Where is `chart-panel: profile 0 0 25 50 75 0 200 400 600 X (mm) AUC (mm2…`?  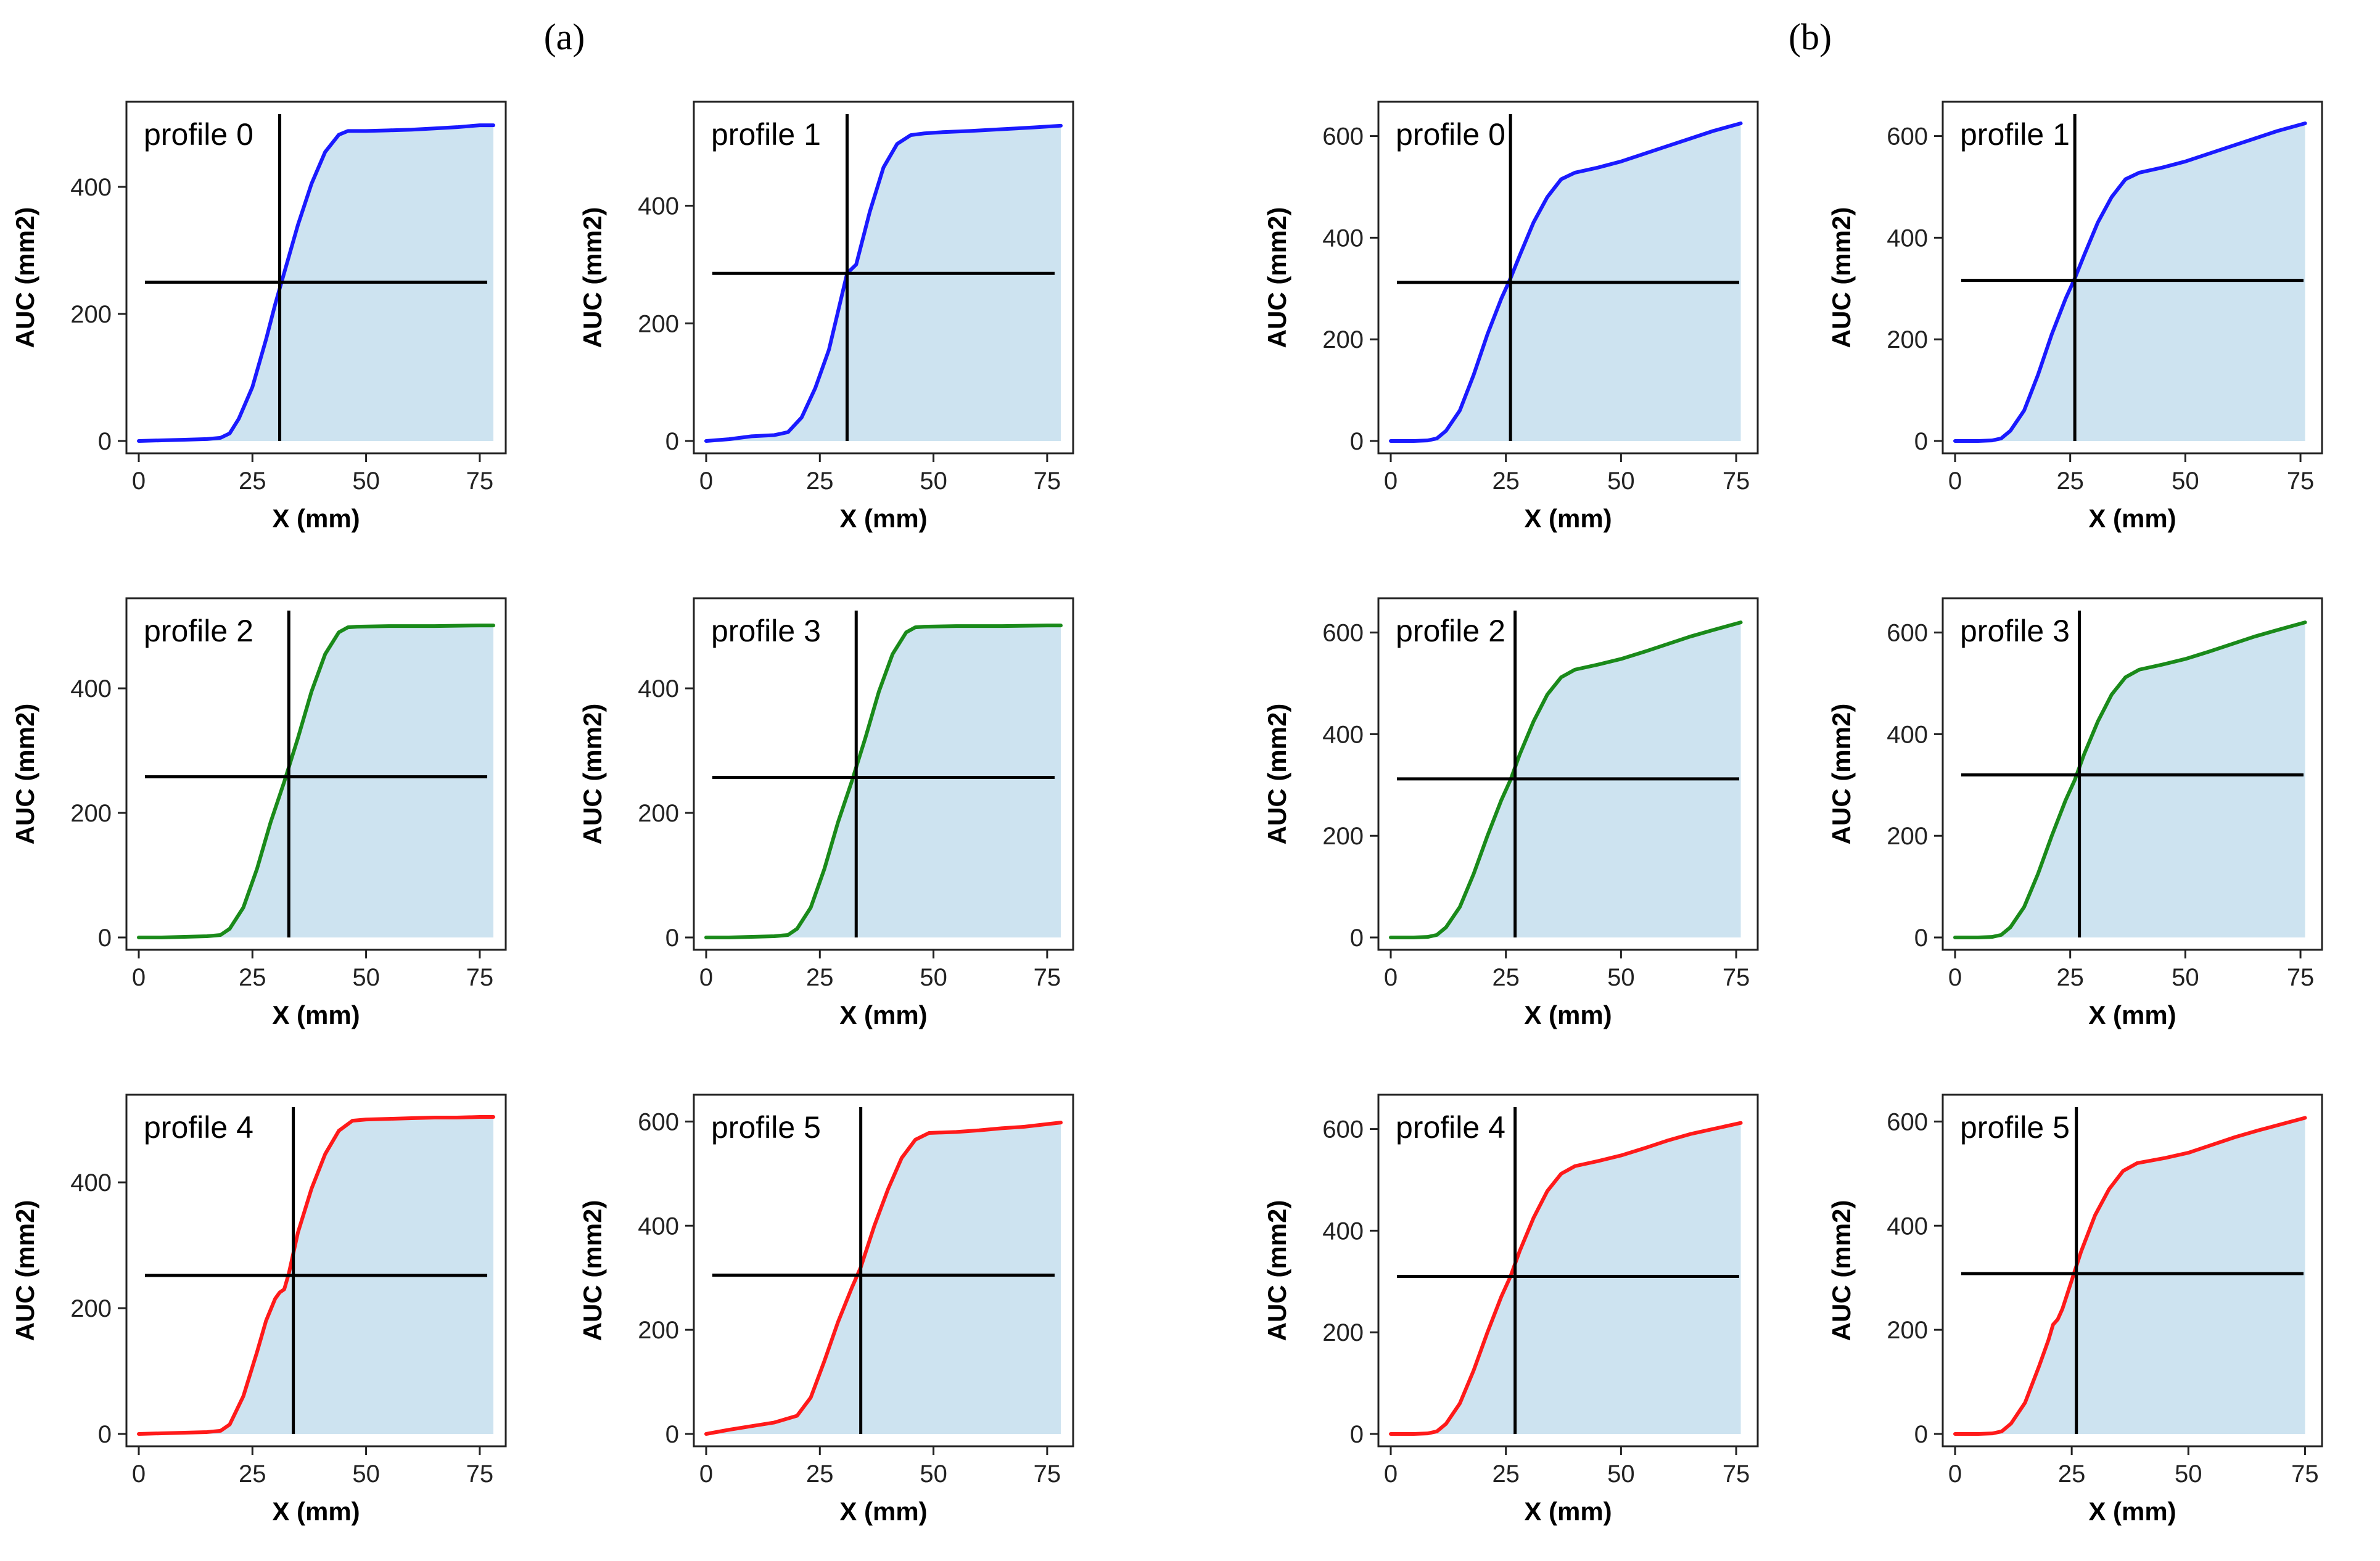
chart-panel: profile 0 0 25 50 75 0 200 400 600 X (mm) AUC (mm2… is located at coordinates (1510, 317).